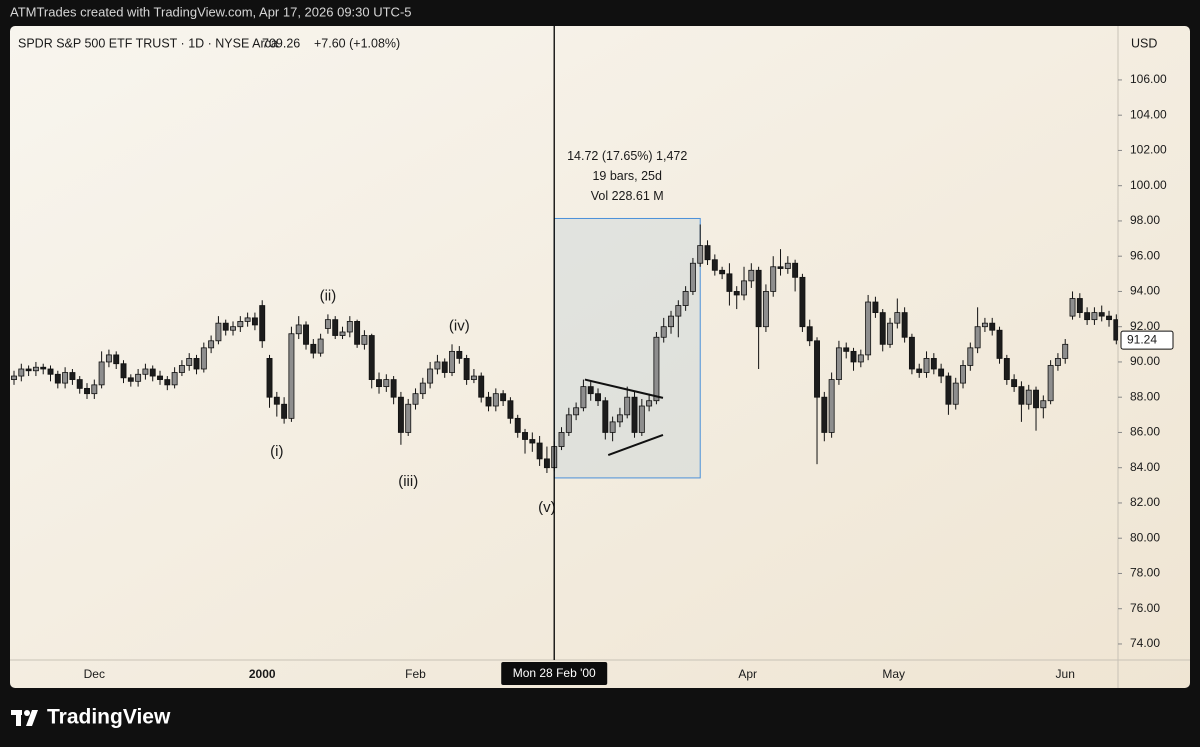  I want to click on y-tick-label: 76.00, so click(1145, 608).